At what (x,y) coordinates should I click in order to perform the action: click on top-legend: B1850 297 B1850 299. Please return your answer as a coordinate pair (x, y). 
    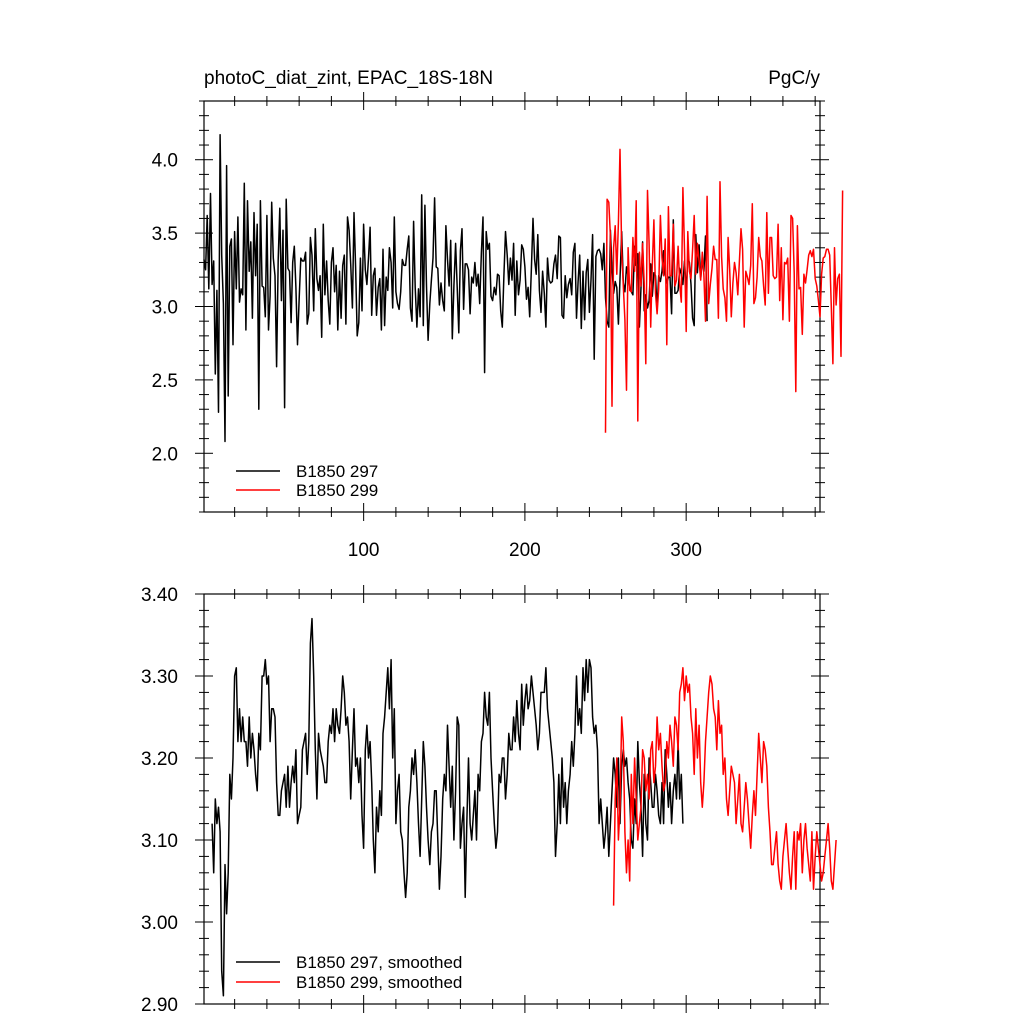
    Looking at the image, I should click on (307, 481).